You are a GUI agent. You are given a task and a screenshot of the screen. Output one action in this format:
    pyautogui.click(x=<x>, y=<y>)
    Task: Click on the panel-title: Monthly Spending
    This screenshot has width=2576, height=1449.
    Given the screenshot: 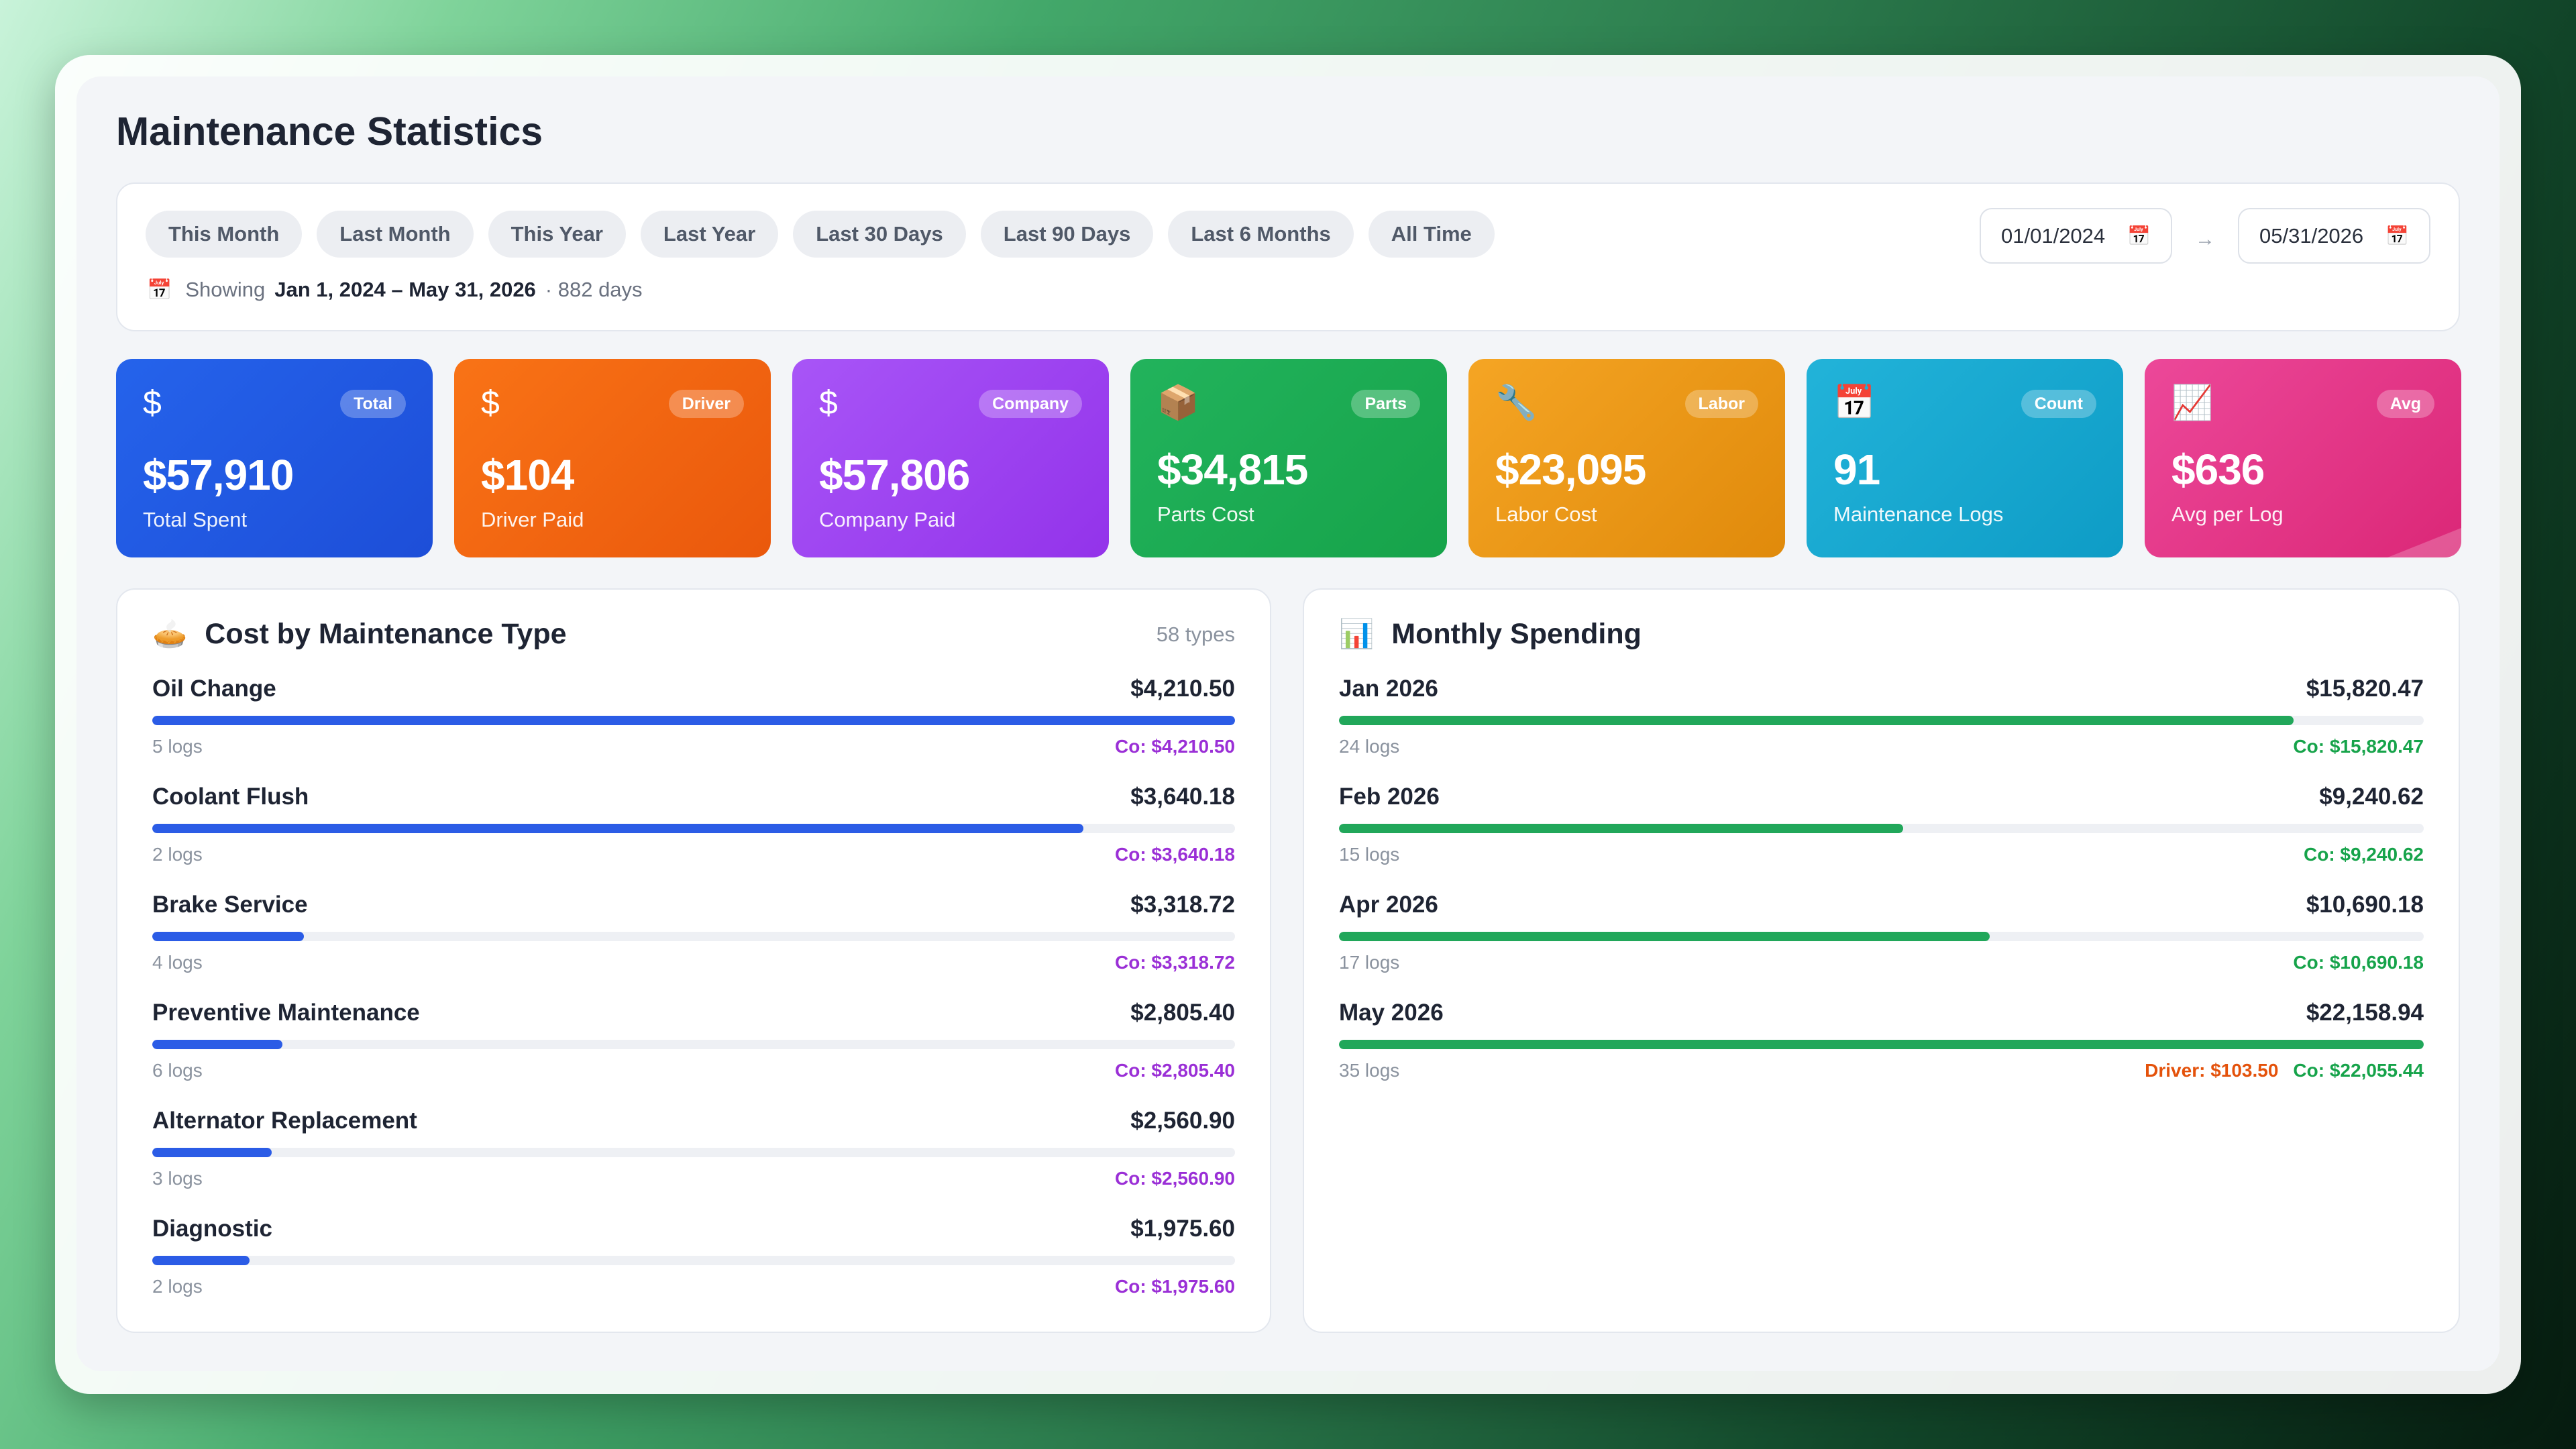 What is the action you would take?
    pyautogui.click(x=1516, y=634)
    